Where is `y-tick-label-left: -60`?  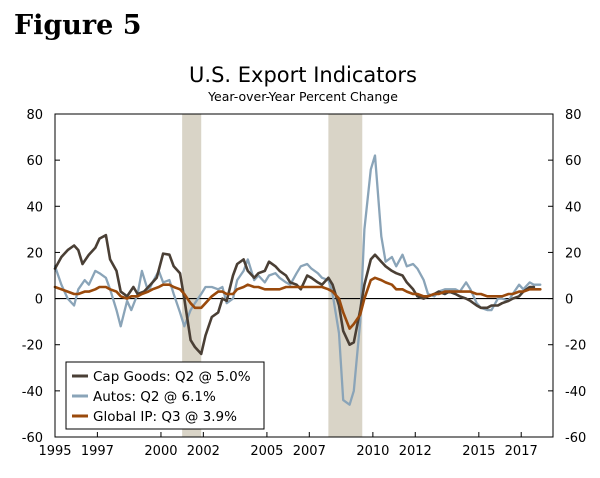 y-tick-label-left: -60 is located at coordinates (32, 438).